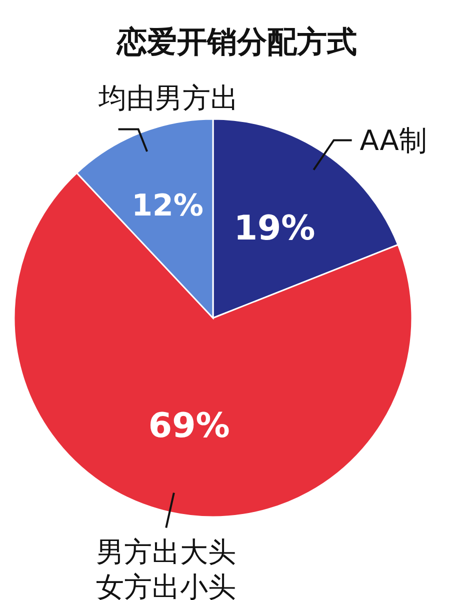 This screenshot has height=600, width=474. I want to click on title: 恋爱开销分配方式, so click(237, 42).